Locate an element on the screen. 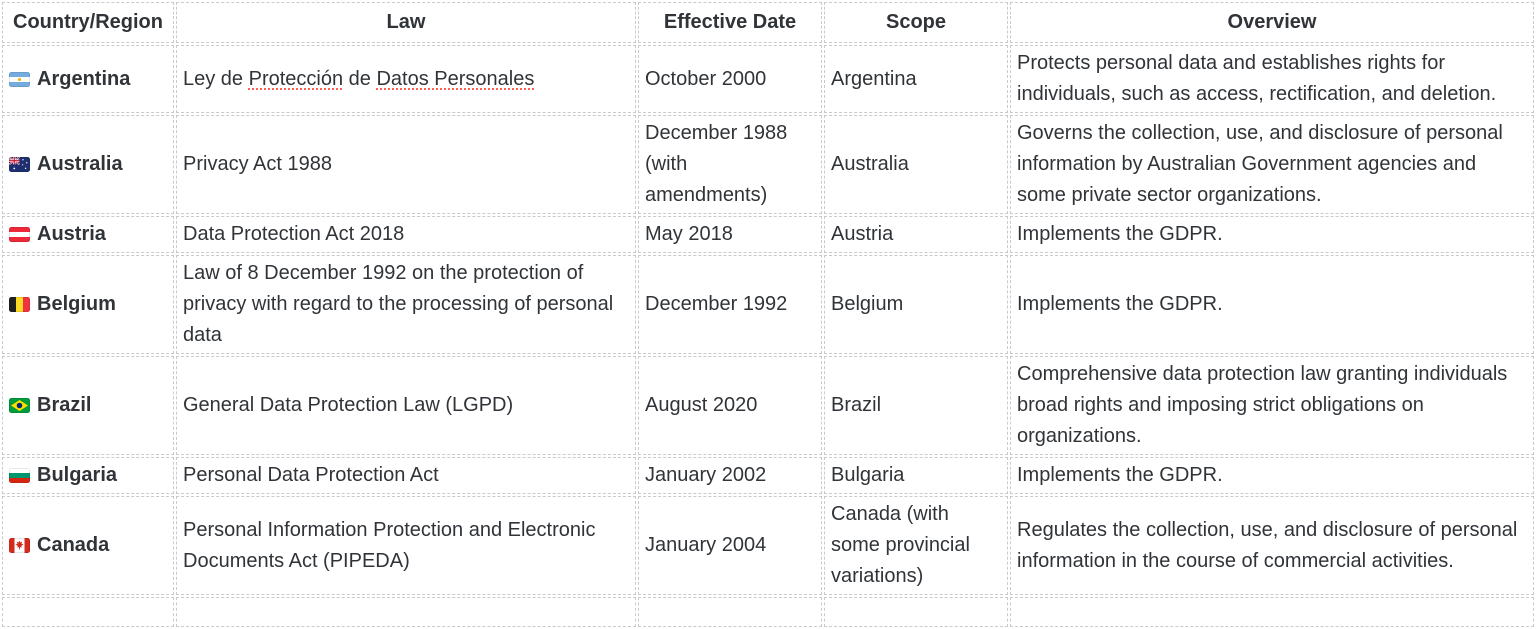 The image size is (1536, 629). law-cell: Personal Data Protection Act is located at coordinates (406, 475).